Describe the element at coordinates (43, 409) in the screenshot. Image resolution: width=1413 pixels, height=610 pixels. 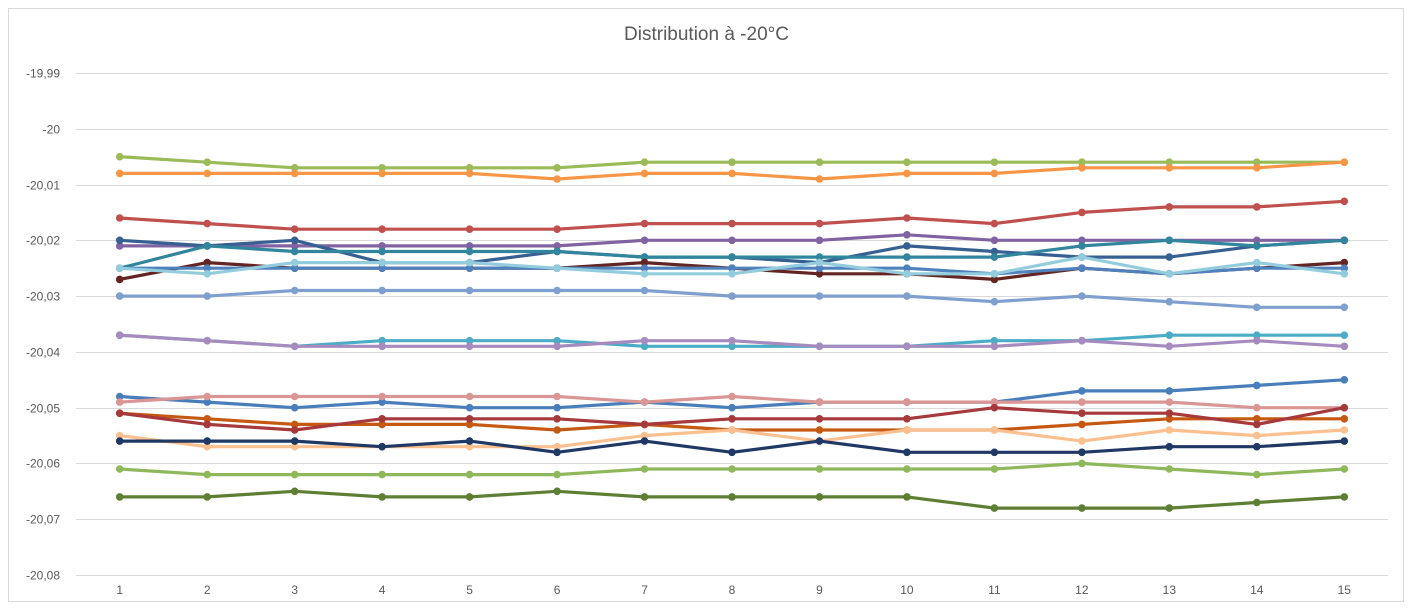
I see `y-tick-label: -20,05` at that location.